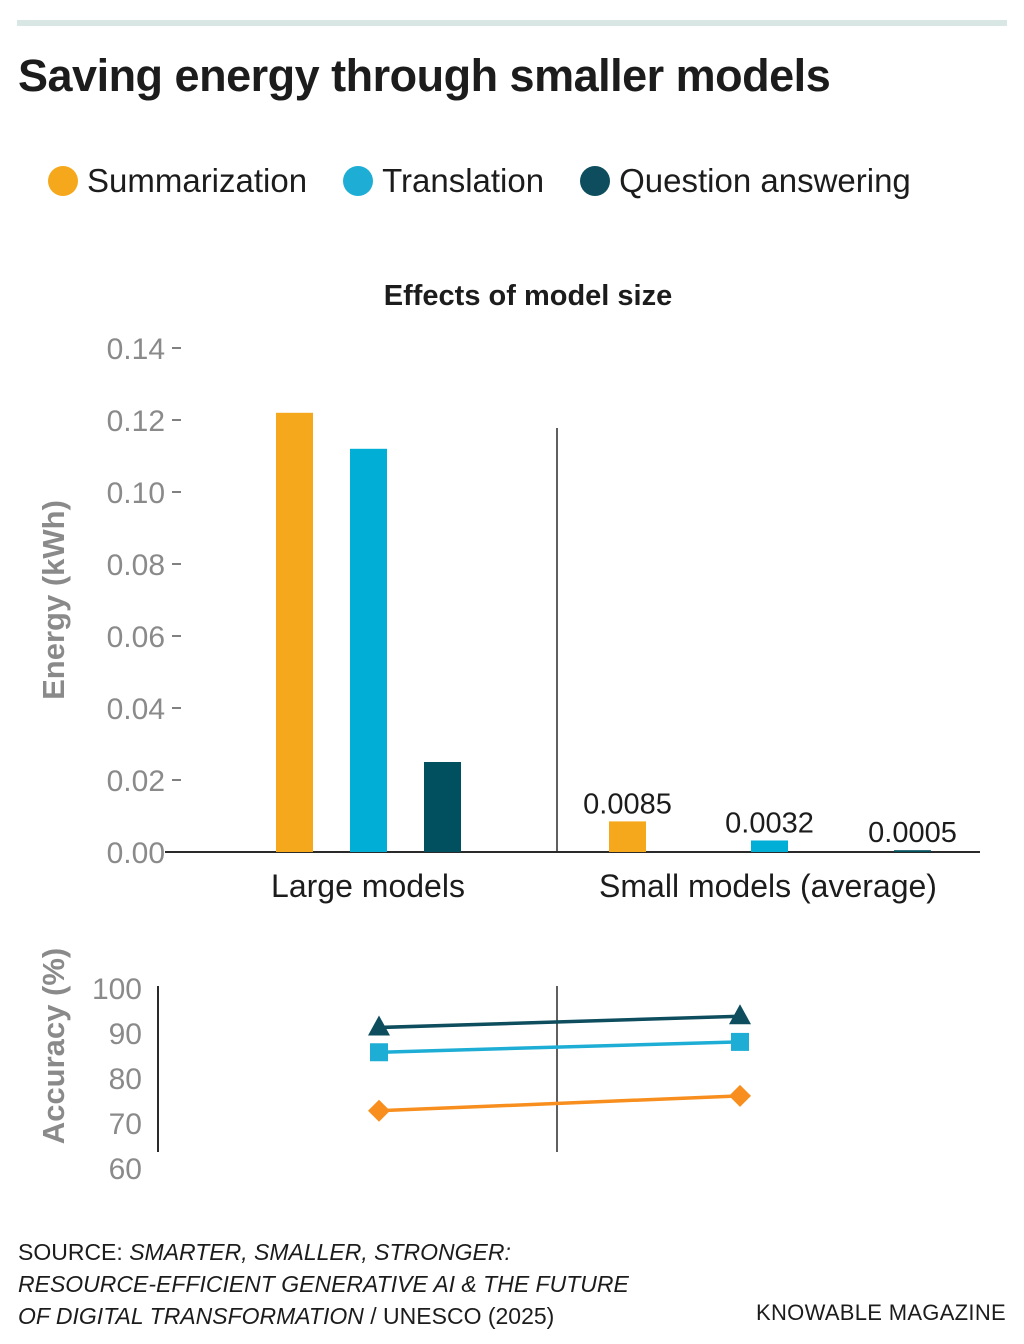 This screenshot has height=1344, width=1024. I want to click on source-suffix: / UNESCO (2025), so click(459, 1316).